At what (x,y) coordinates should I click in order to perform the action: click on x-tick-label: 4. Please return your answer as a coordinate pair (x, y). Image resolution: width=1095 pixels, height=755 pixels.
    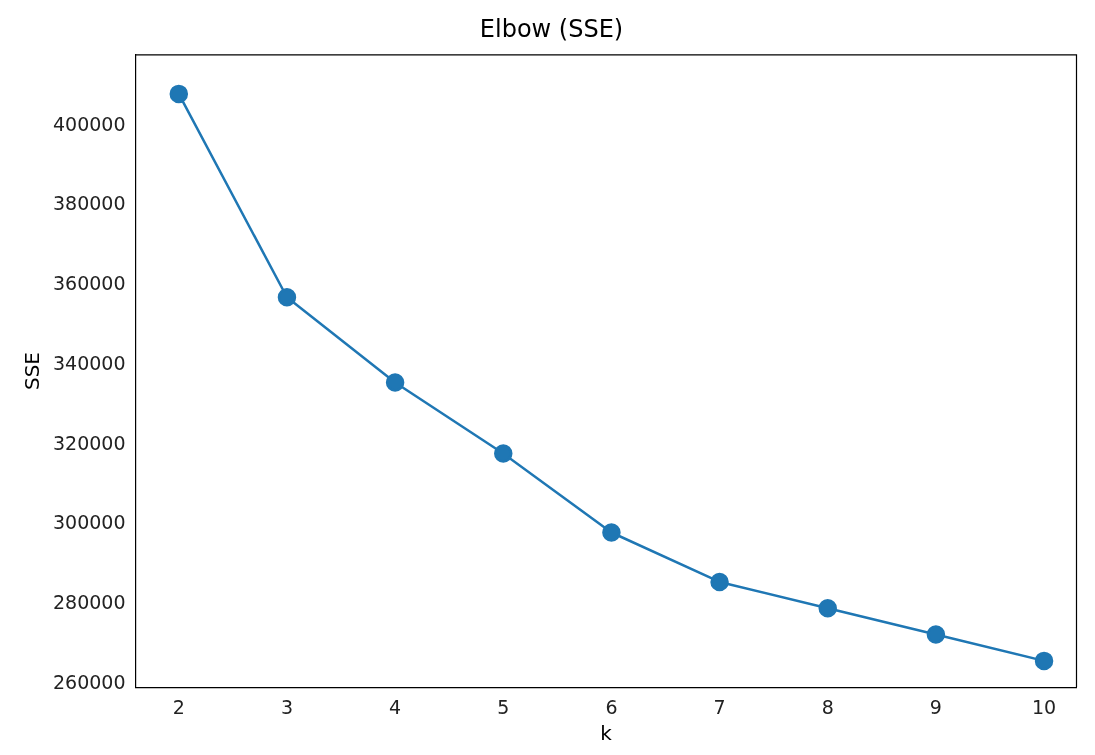
    Looking at the image, I should click on (395, 706).